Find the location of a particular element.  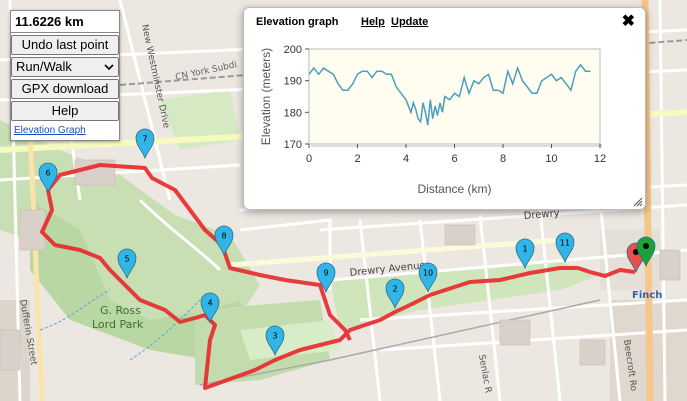

route-marker-1: 1 is located at coordinates (525, 254).